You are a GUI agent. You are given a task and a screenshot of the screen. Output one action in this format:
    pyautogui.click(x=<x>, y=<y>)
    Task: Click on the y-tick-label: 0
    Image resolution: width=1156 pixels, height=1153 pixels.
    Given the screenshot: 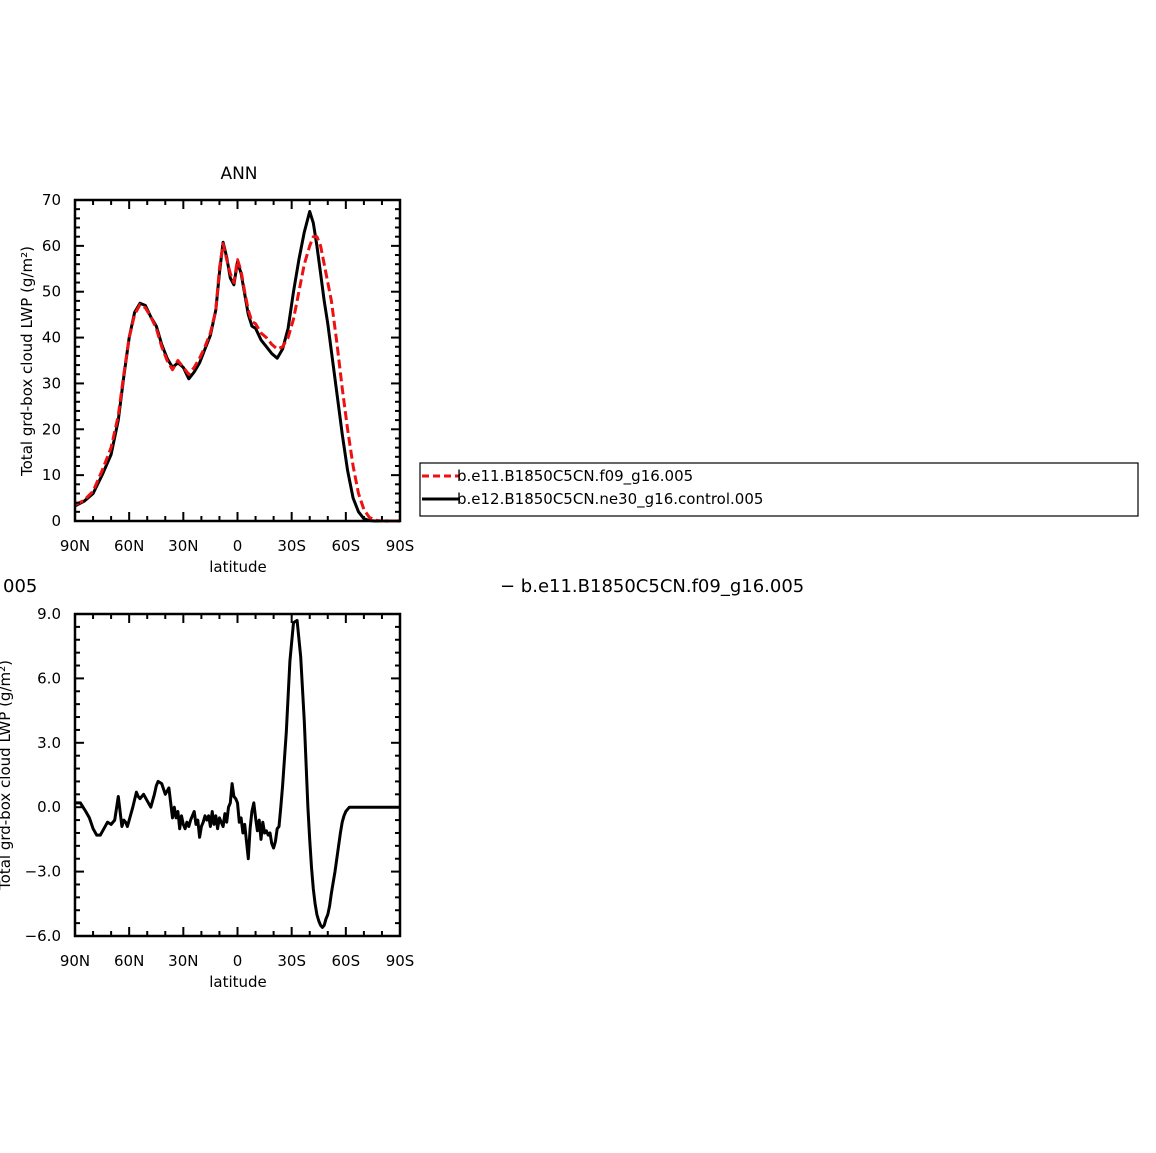 What is the action you would take?
    pyautogui.click(x=56, y=521)
    